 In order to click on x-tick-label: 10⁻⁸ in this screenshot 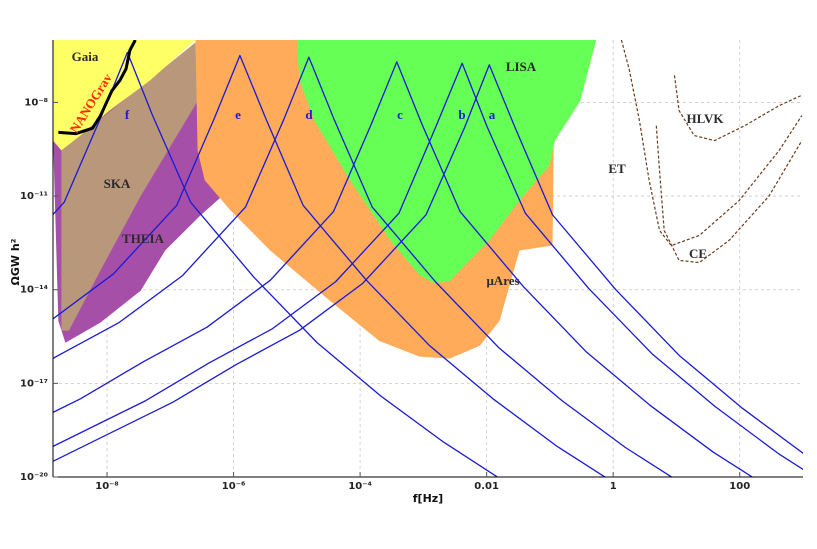, I will do `click(107, 486)`.